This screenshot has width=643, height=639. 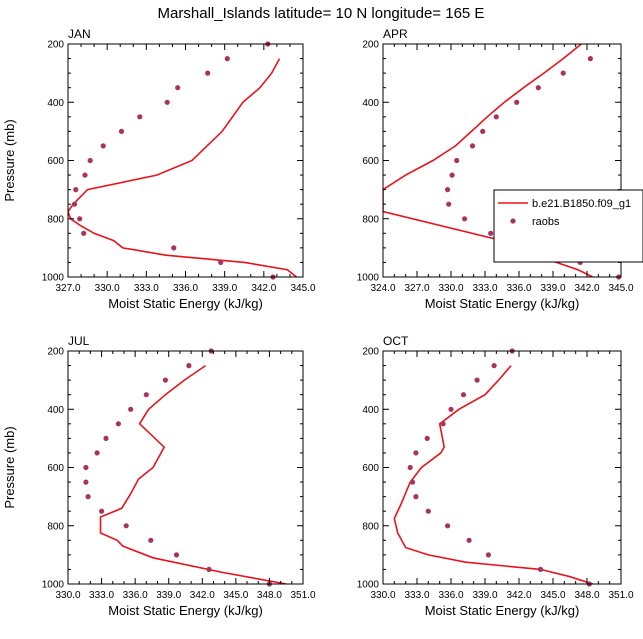 I want to click on panel-title: JAN, so click(x=79, y=34).